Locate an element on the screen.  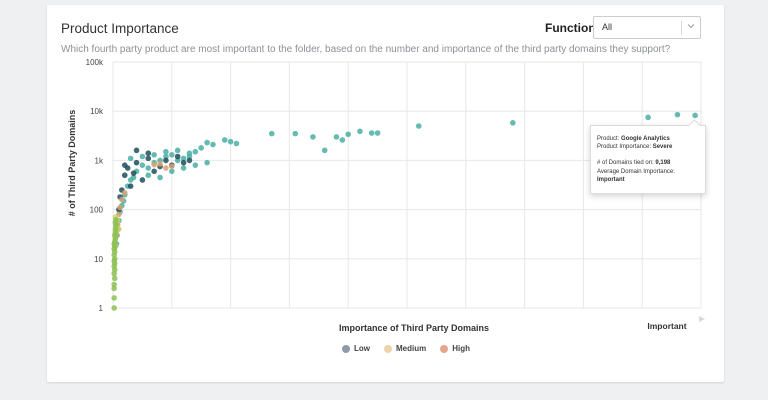
legend-item-low: Low is located at coordinates (356, 348).